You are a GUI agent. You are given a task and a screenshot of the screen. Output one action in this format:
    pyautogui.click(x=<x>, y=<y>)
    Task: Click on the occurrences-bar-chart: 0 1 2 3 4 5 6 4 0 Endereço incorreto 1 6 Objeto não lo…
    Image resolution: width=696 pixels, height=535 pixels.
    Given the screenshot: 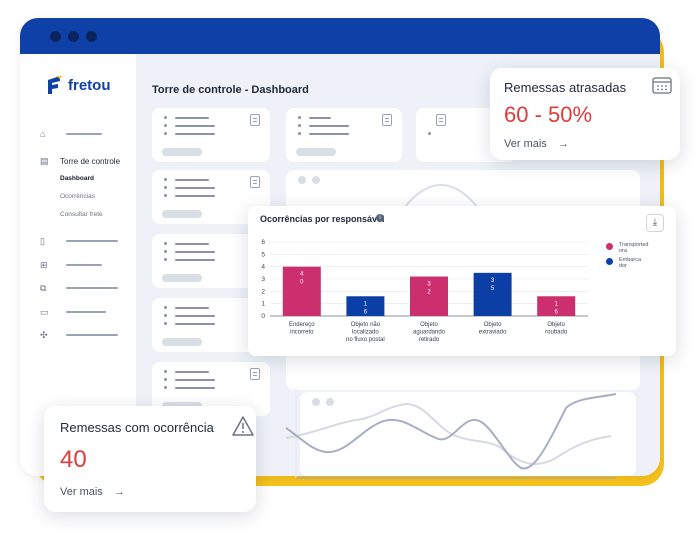 What is the action you would take?
    pyautogui.click(x=424, y=291)
    